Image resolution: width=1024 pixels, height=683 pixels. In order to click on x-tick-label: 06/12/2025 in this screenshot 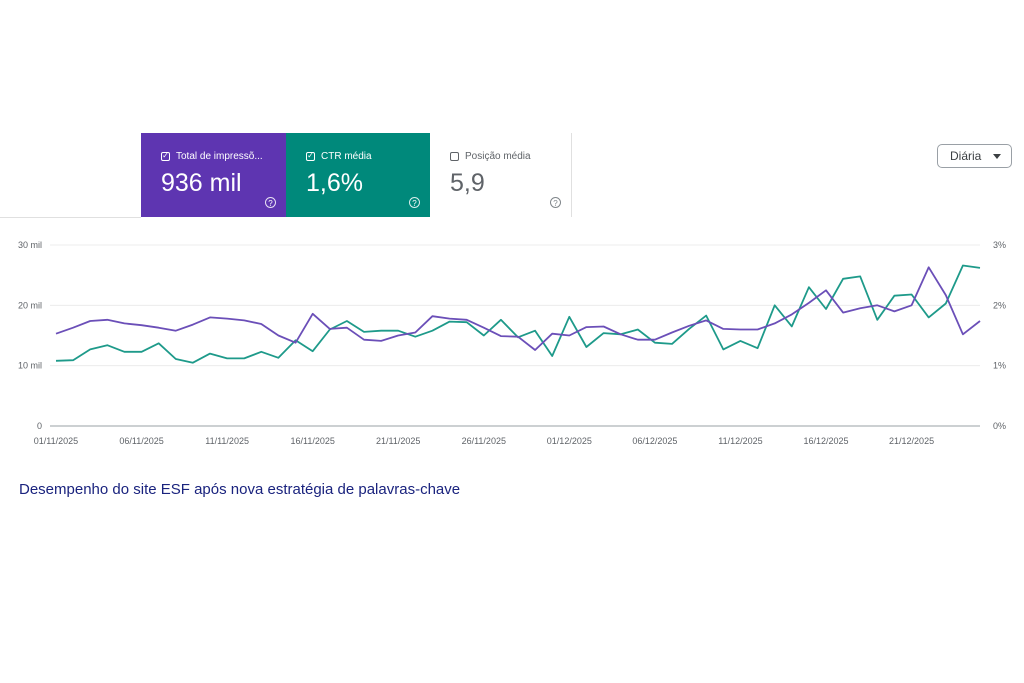, I will do `click(654, 441)`.